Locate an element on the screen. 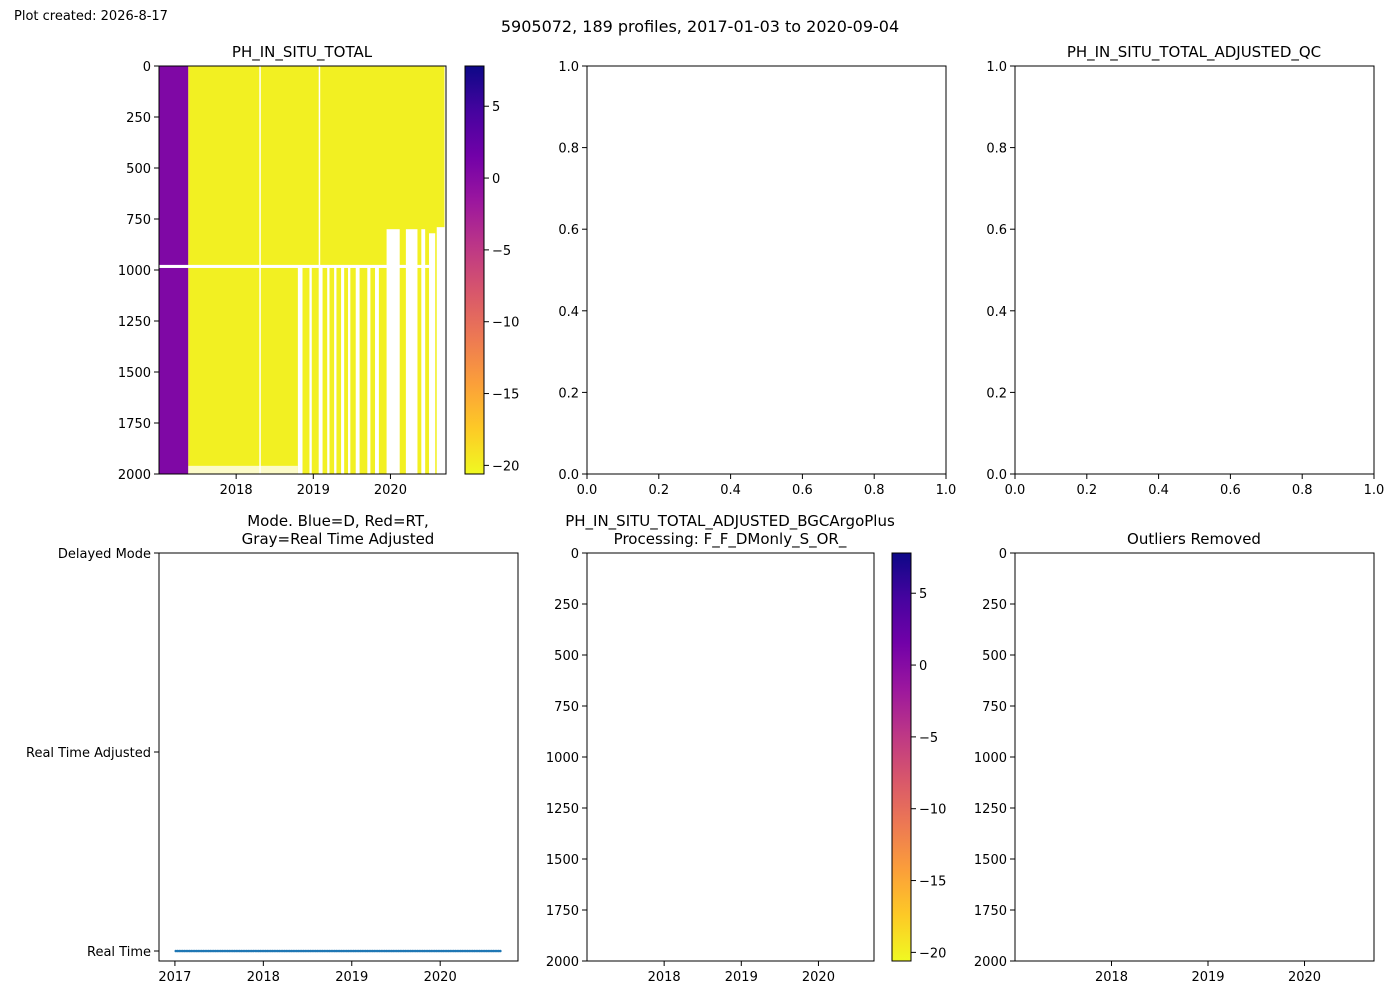 Image resolution: width=1400 pixels, height=1000 pixels. blank-axes-1-frame is located at coordinates (766, 270).